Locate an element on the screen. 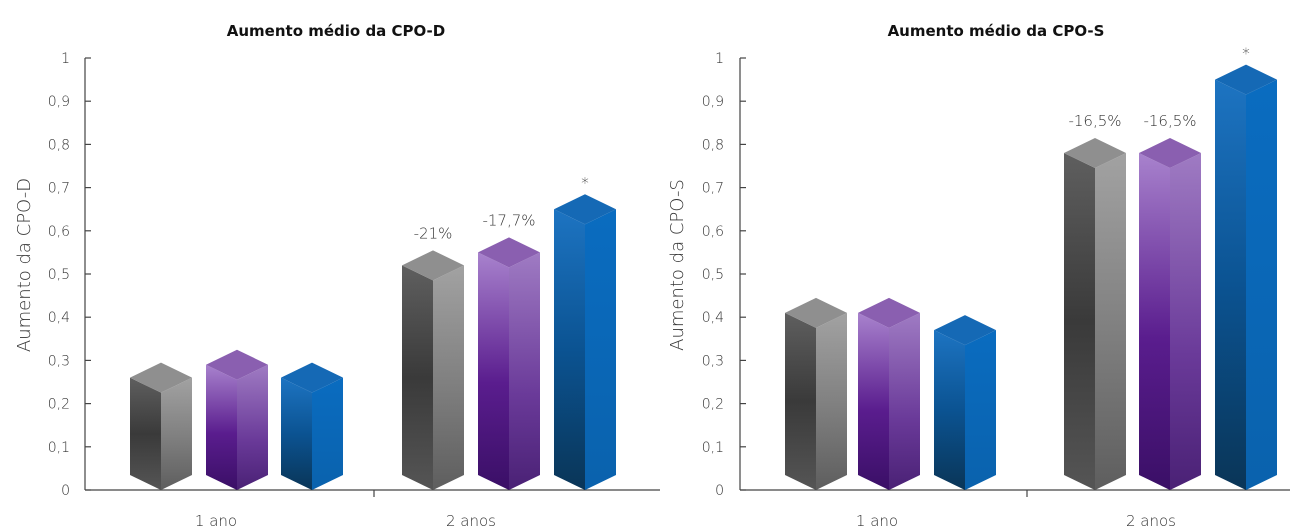  bar-data-label: -21% is located at coordinates (433, 233).